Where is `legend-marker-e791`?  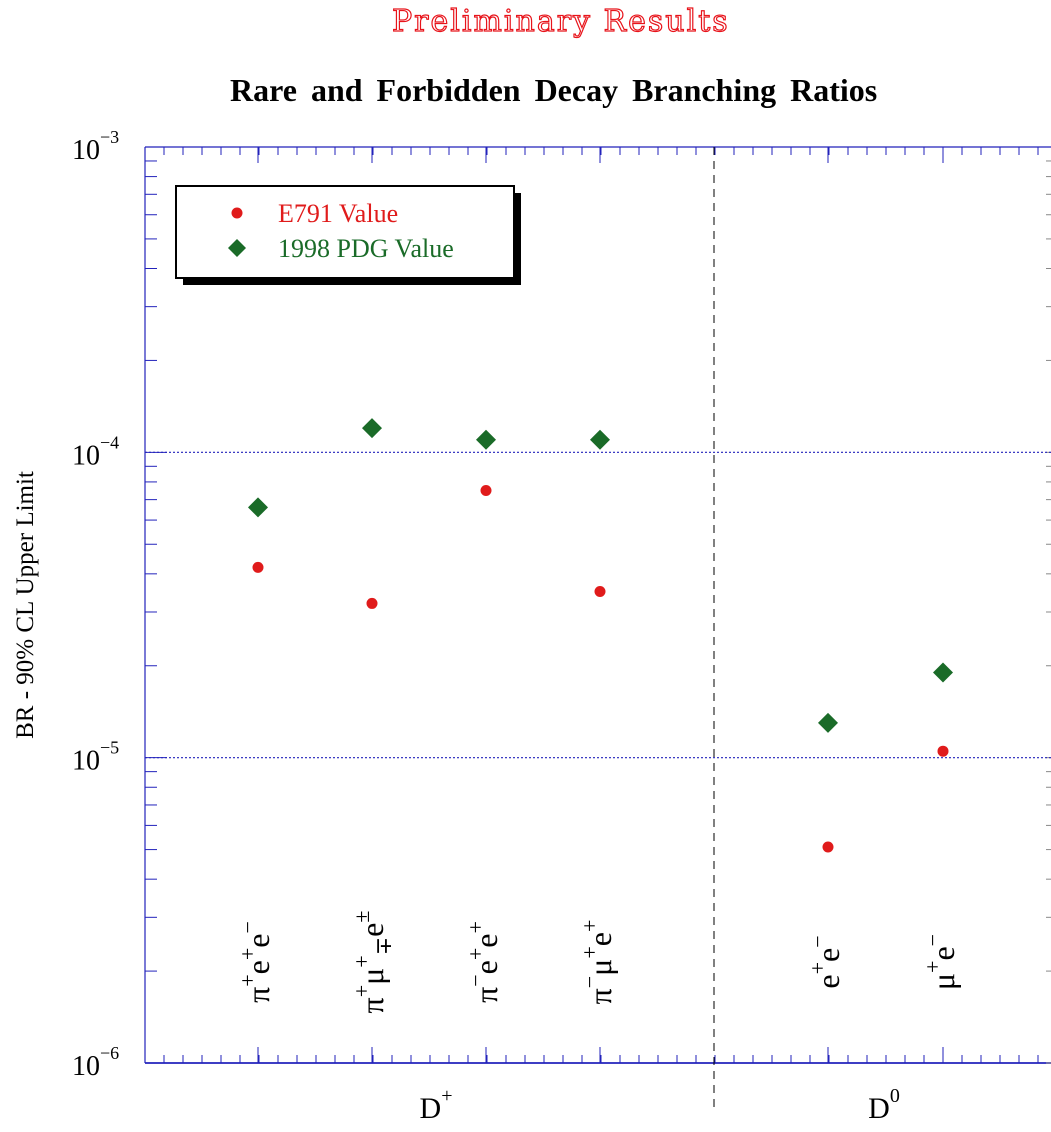 legend-marker-e791 is located at coordinates (237, 213).